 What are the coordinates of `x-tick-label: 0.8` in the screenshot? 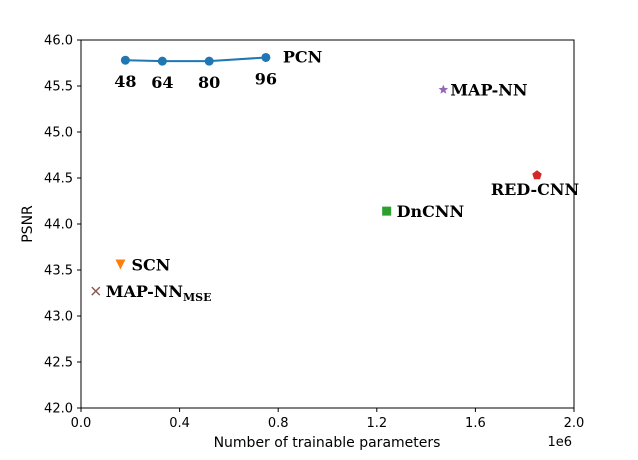 It's located at (278, 423).